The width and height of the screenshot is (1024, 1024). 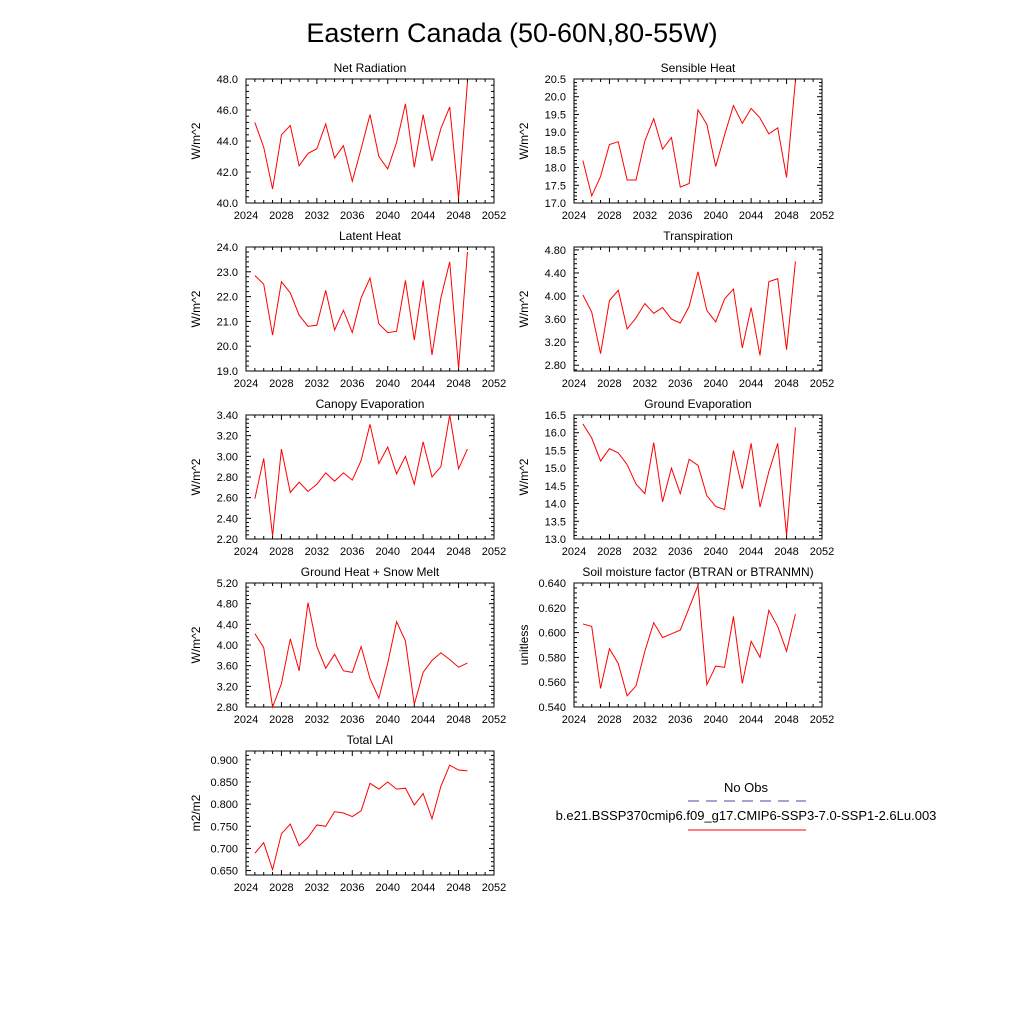 I want to click on y-tick-label: 2.60, so click(x=227, y=499).